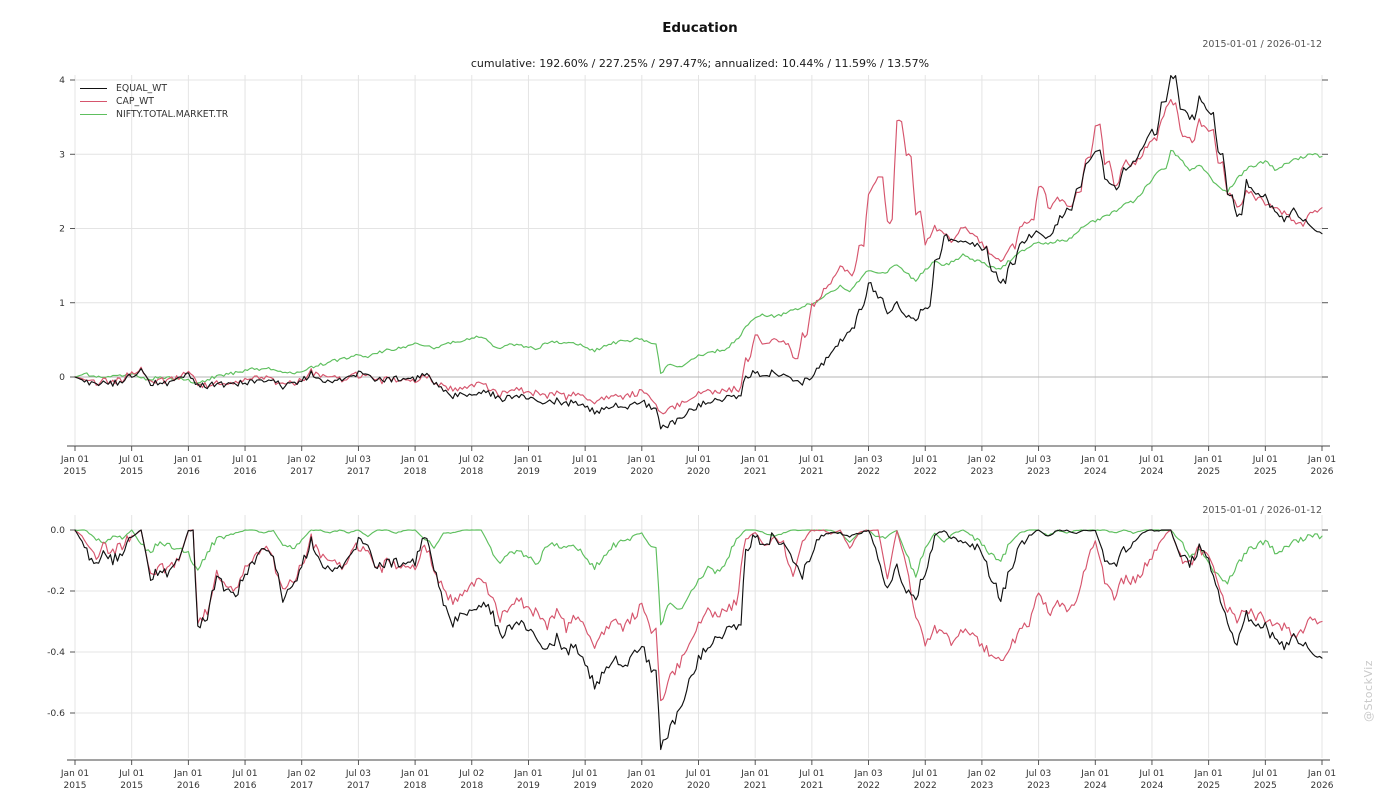 This screenshot has width=1400, height=800. I want to click on y-tick-label: 4, so click(62, 80).